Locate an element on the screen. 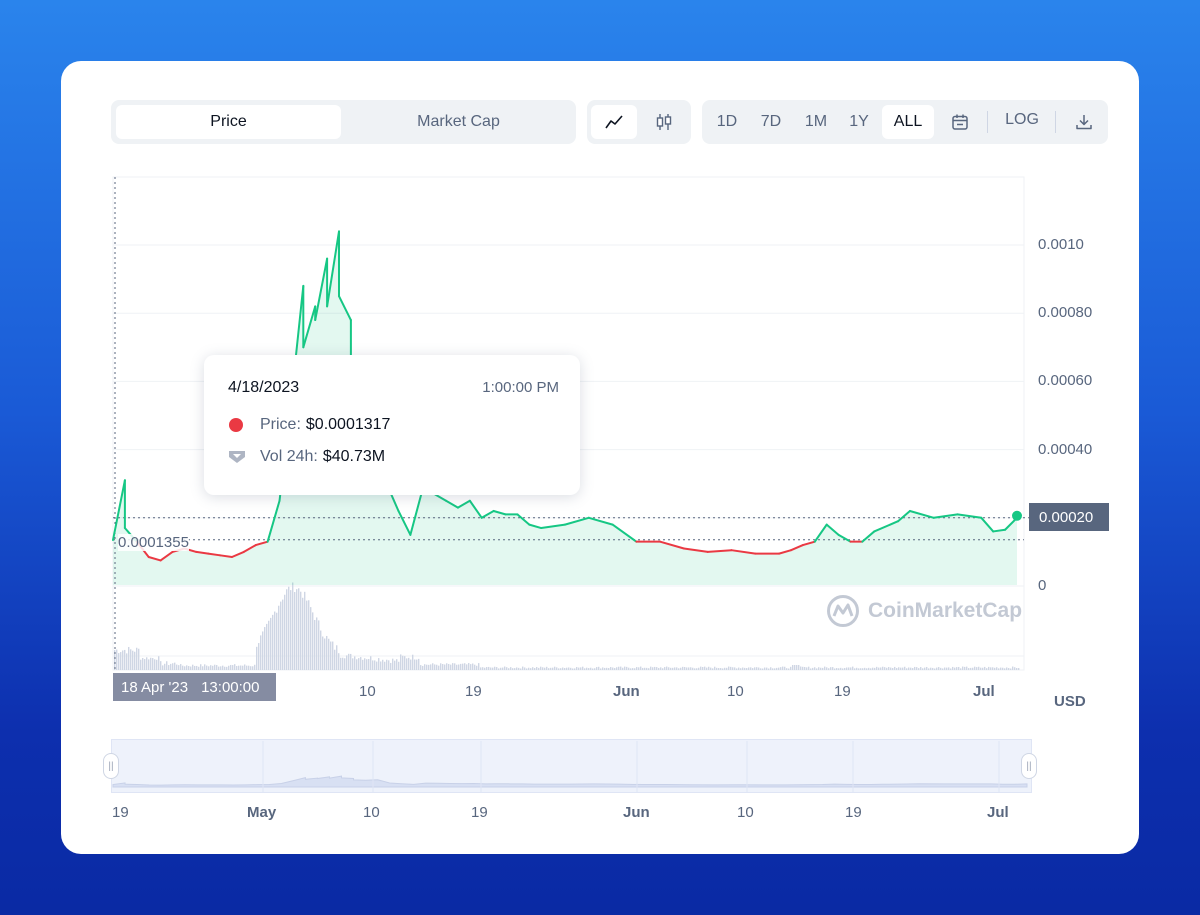 The image size is (1200, 915). line-chart-icon is located at coordinates (614, 122).